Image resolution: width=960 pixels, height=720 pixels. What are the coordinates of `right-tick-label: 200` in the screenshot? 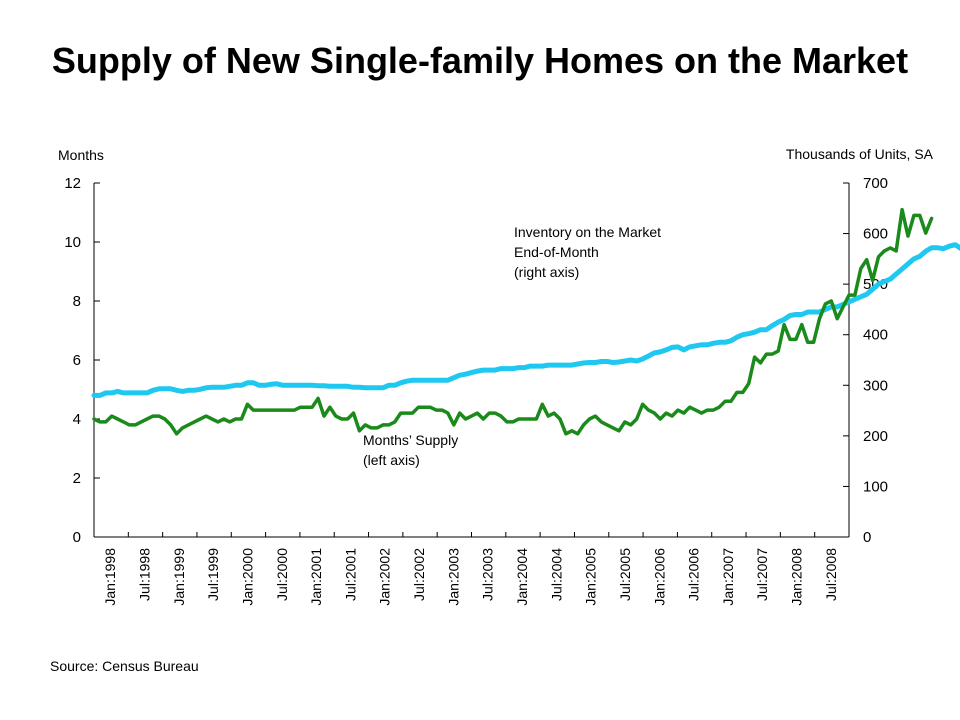 It's located at (875, 436).